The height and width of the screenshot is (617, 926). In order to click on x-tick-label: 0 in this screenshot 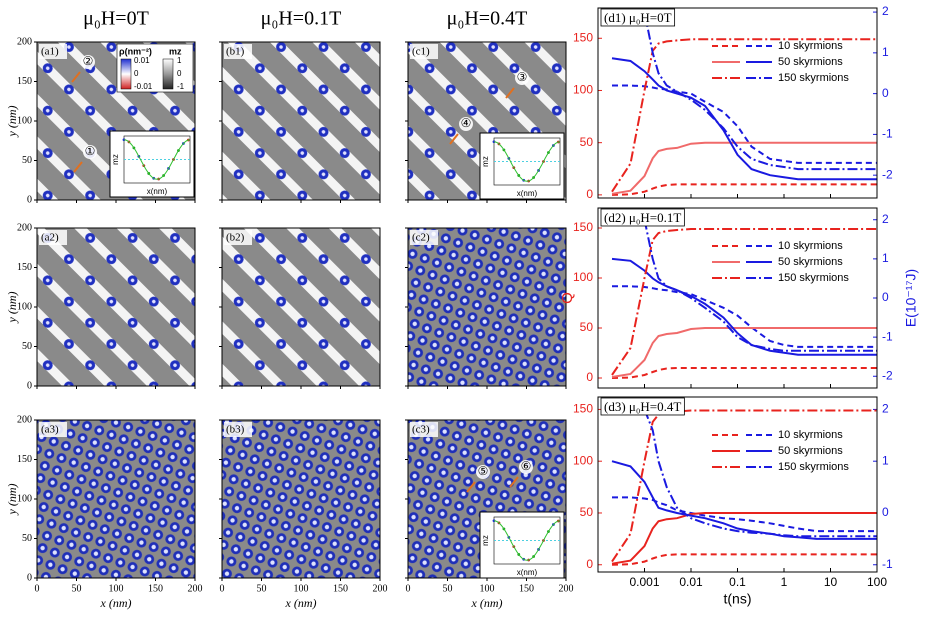, I will do `click(408, 588)`.